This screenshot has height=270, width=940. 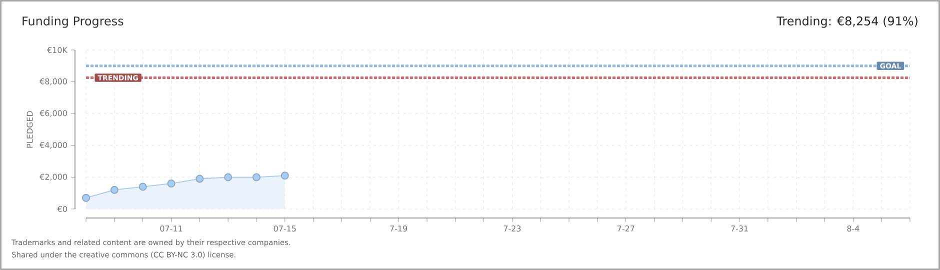 I want to click on chart-title: Funding Progress, so click(x=73, y=22).